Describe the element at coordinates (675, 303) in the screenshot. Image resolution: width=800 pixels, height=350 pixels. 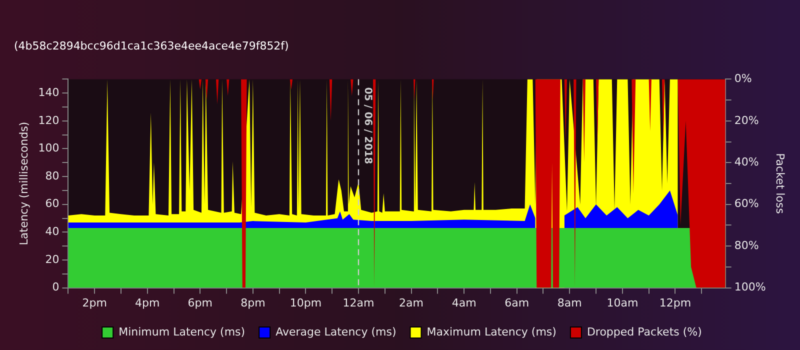
I see `x-tick-label: 12pm` at that location.